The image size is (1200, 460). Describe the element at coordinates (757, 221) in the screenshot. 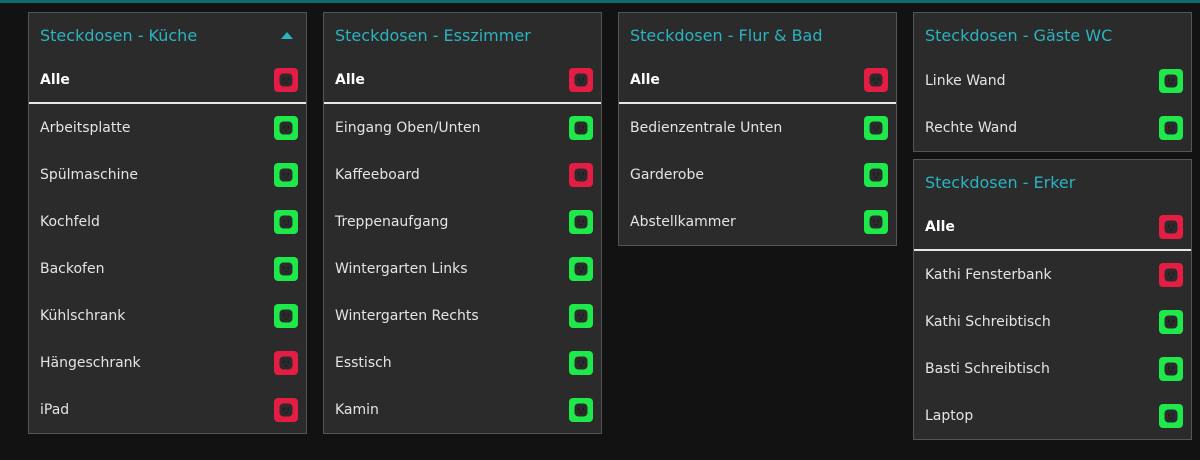

I see `outlet-row-abstellkammer: Abstellkammer` at that location.